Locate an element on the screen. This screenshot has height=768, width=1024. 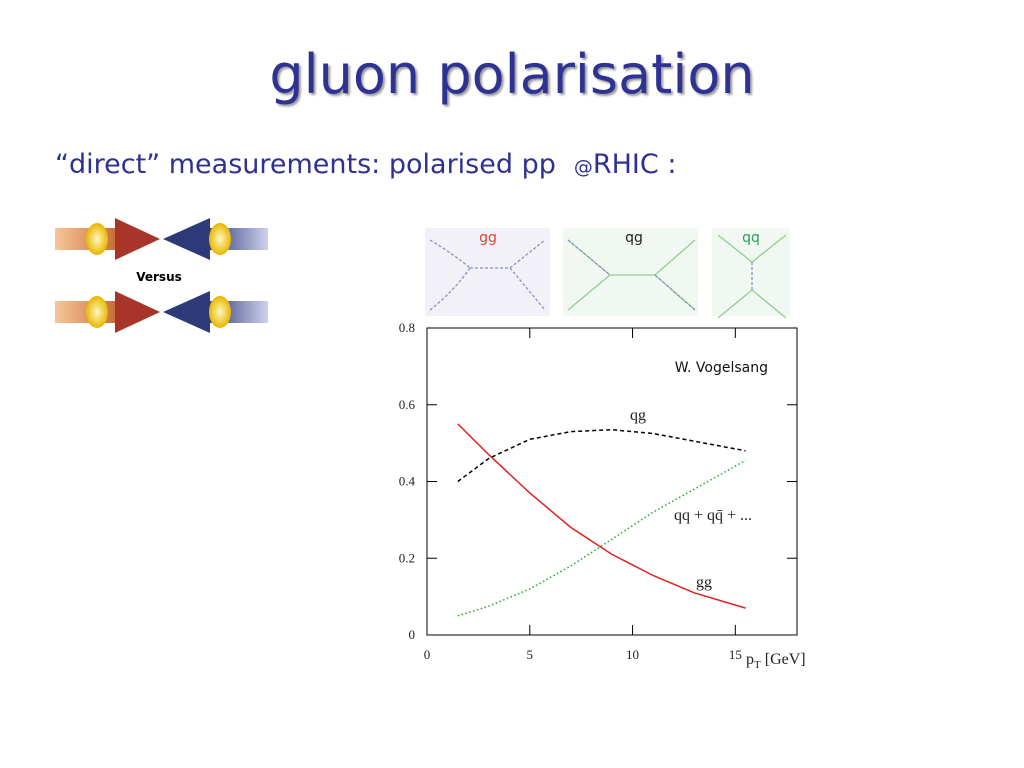
collision-icon: Versus is located at coordinates (161, 275).